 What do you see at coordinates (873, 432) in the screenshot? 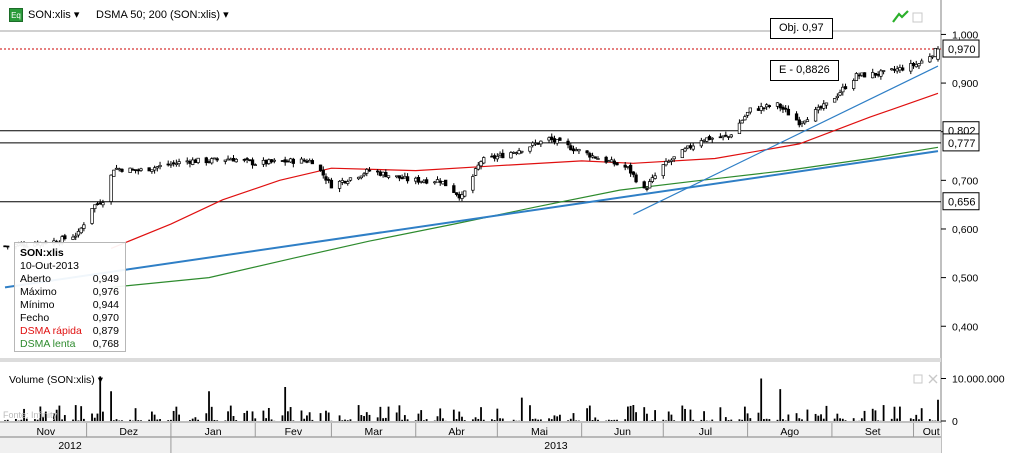
I see `x-month-label: Set` at bounding box center [873, 432].